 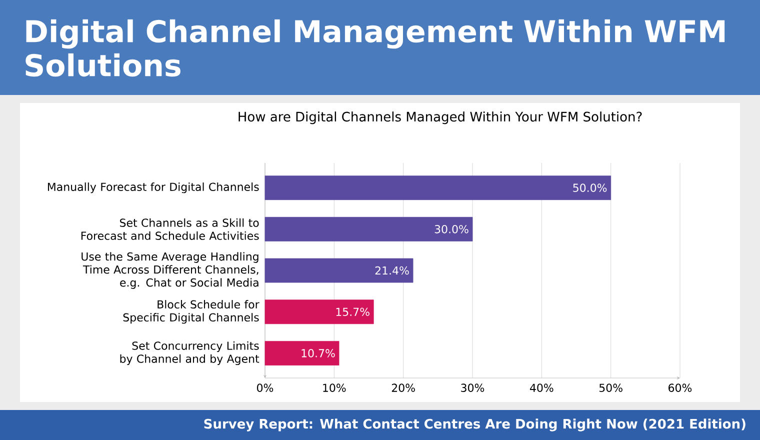 I want to click on x-tick-label: 10%, so click(x=334, y=388).